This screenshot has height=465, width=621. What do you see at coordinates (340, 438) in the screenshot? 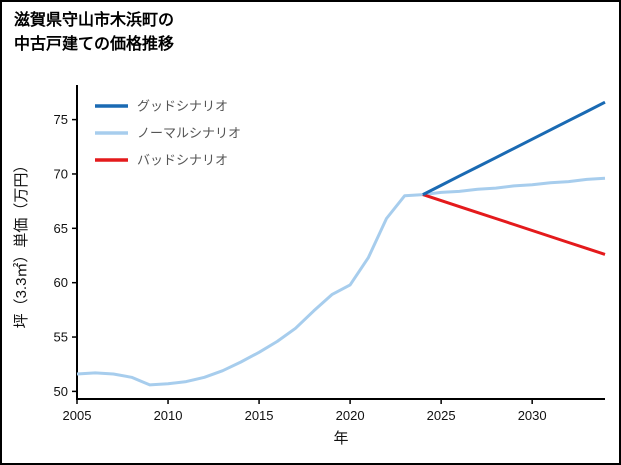
I see `x-axis-label: 年` at bounding box center [340, 438].